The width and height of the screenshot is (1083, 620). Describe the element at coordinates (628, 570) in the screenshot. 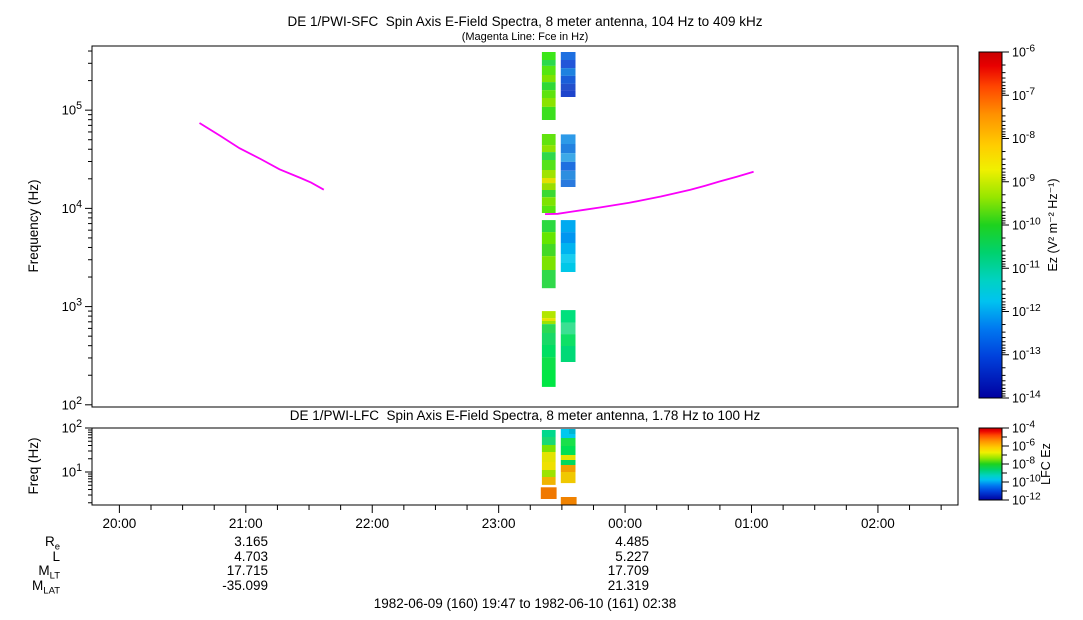

I see `annotation-value: 17.709` at that location.